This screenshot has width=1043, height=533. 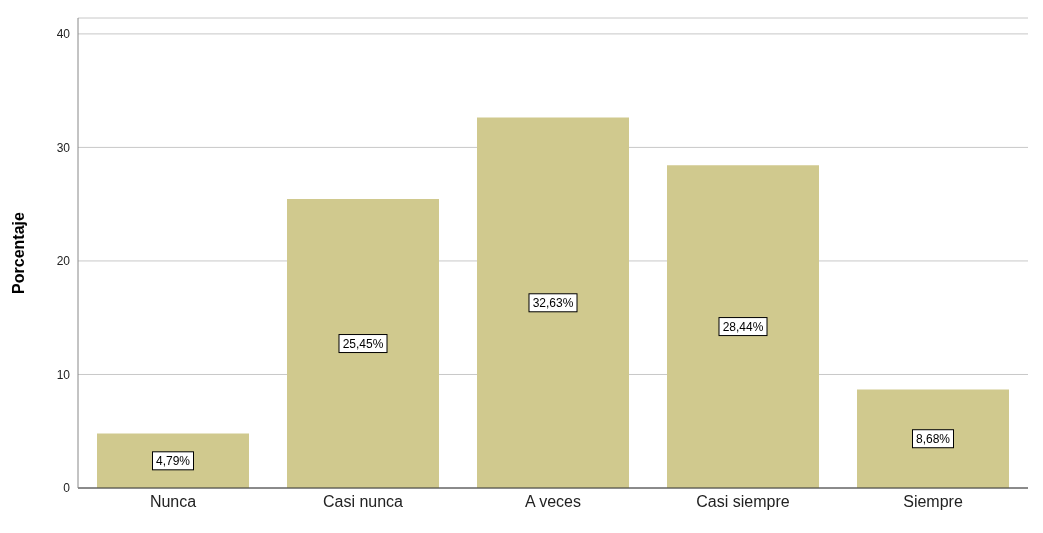 What do you see at coordinates (743, 502) in the screenshot?
I see `x-tick-label: Casi siempre` at bounding box center [743, 502].